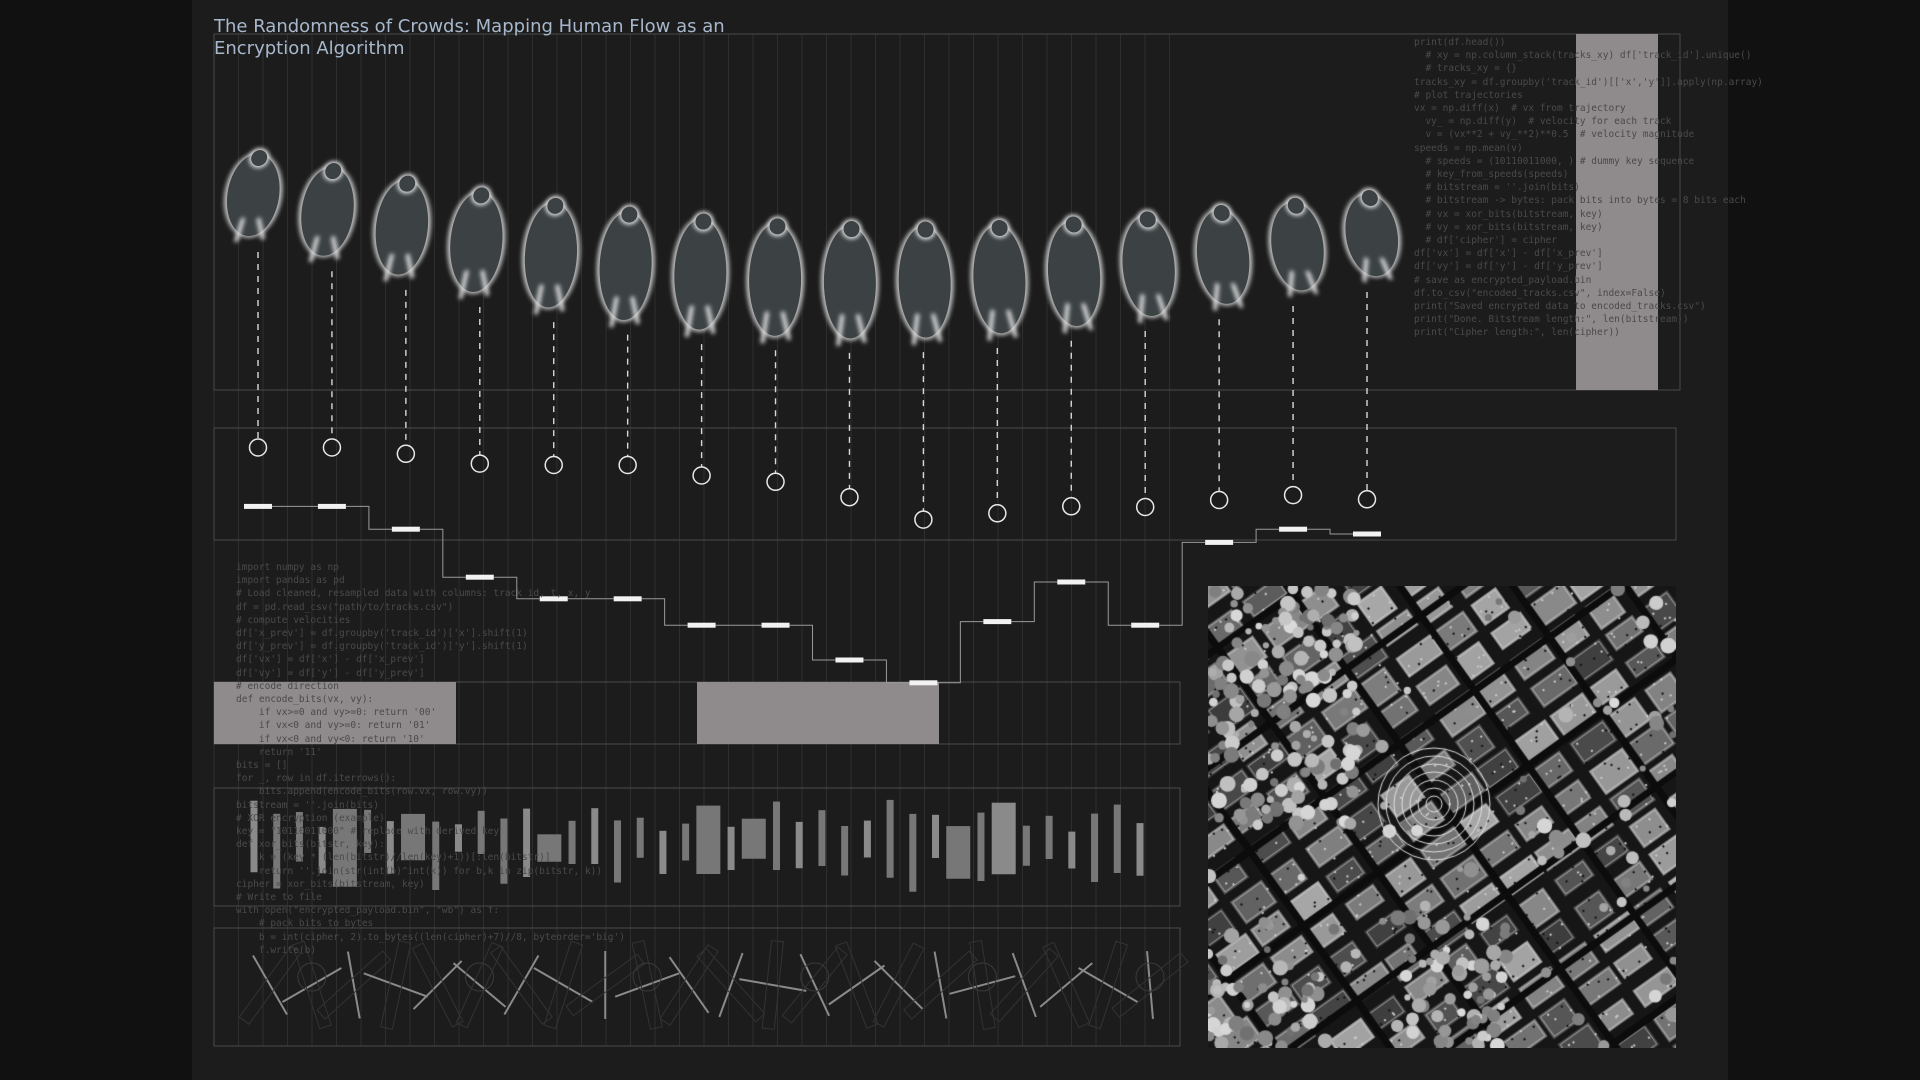 Image resolution: width=1920 pixels, height=1080 pixels. I want to click on direction-ghost-circle, so click(647, 977).